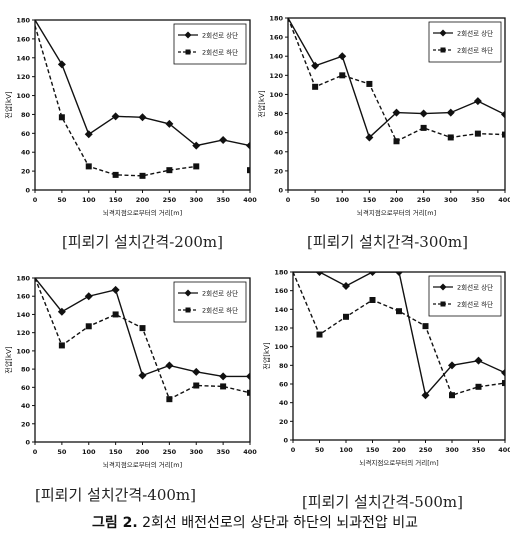 The height and width of the screenshot is (533, 510). Describe the element at coordinates (342, 200) in the screenshot. I see `x-tick-label: 100` at that location.